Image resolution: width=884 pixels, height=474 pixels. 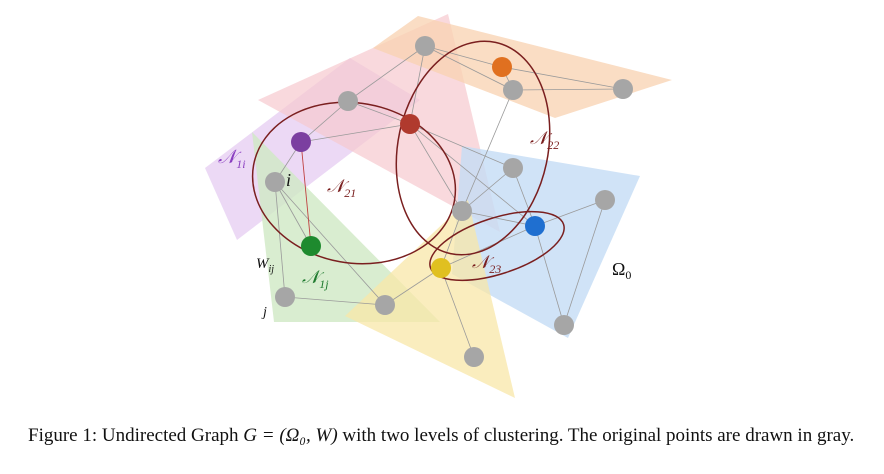 What do you see at coordinates (486, 264) in the screenshot?
I see `label-n23: 𝒩23` at bounding box center [486, 264].